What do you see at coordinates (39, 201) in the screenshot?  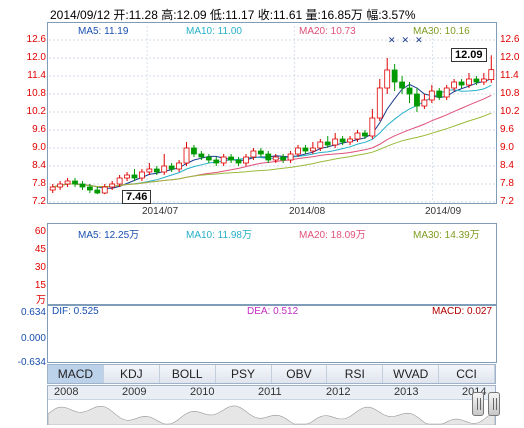 I see `price-tick-left: 7.2` at bounding box center [39, 201].